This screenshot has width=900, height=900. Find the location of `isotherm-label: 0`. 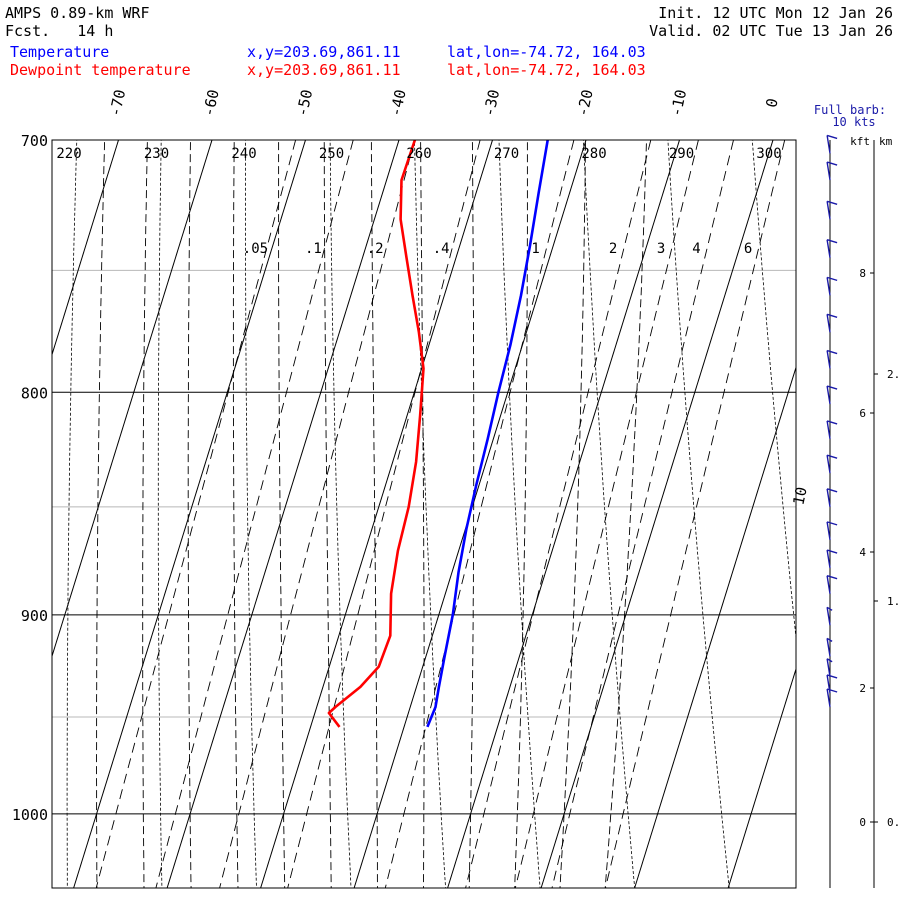

isotherm-label: 0 is located at coordinates (771, 103).